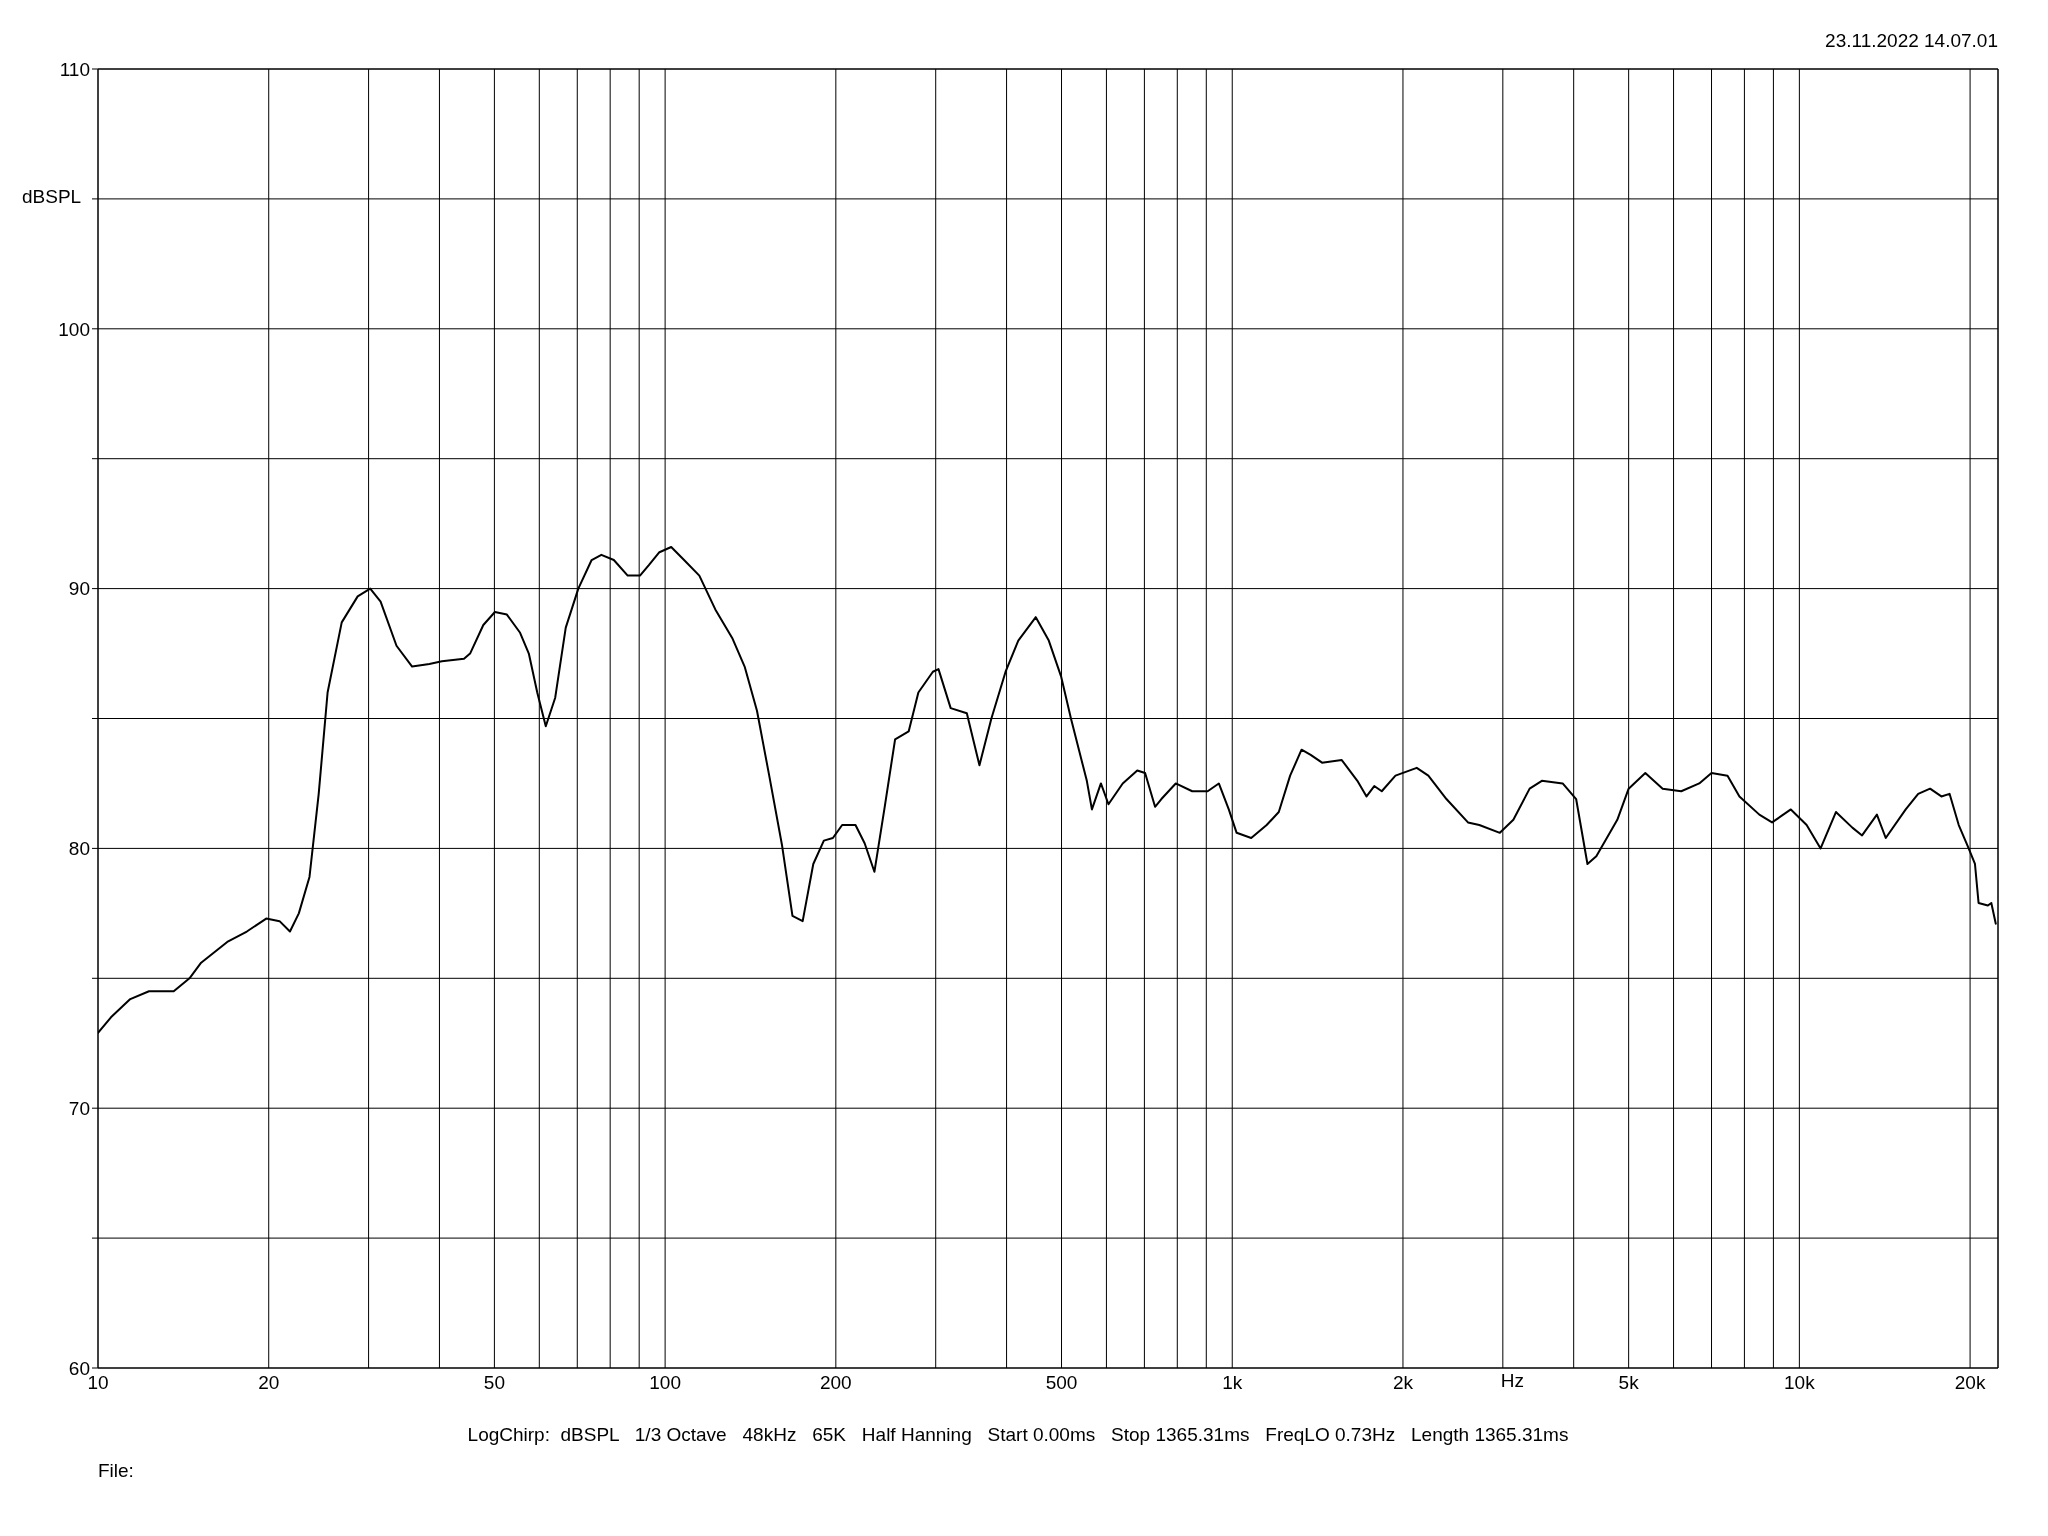 This screenshot has width=2048, height=1536. Describe the element at coordinates (665, 1383) in the screenshot. I see `x-tick-label: 100` at that location.